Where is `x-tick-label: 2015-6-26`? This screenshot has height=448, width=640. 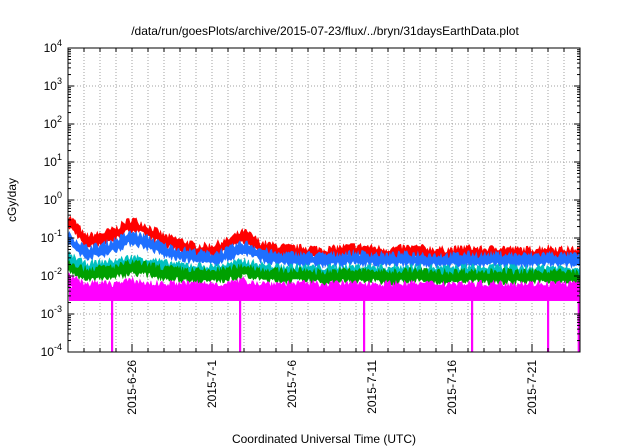
x-tick-label: 2015-6-26 is located at coordinates (132, 387).